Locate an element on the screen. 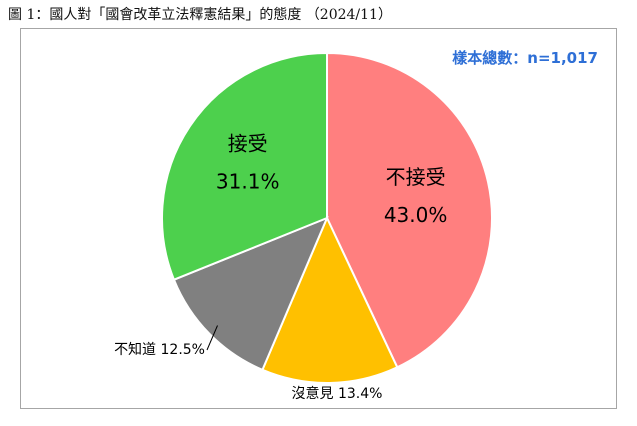 This screenshot has width=637, height=426. slice-name-label: 接受 is located at coordinates (248, 144).